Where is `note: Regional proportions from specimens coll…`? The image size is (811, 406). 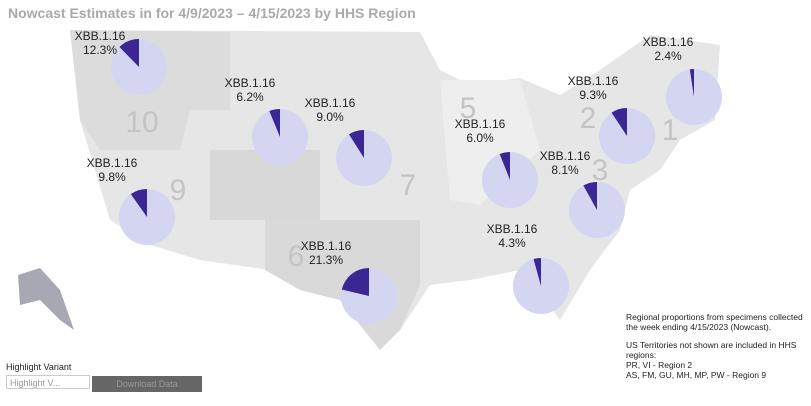
note: Regional proportions from specimens coll… is located at coordinates (716, 346).